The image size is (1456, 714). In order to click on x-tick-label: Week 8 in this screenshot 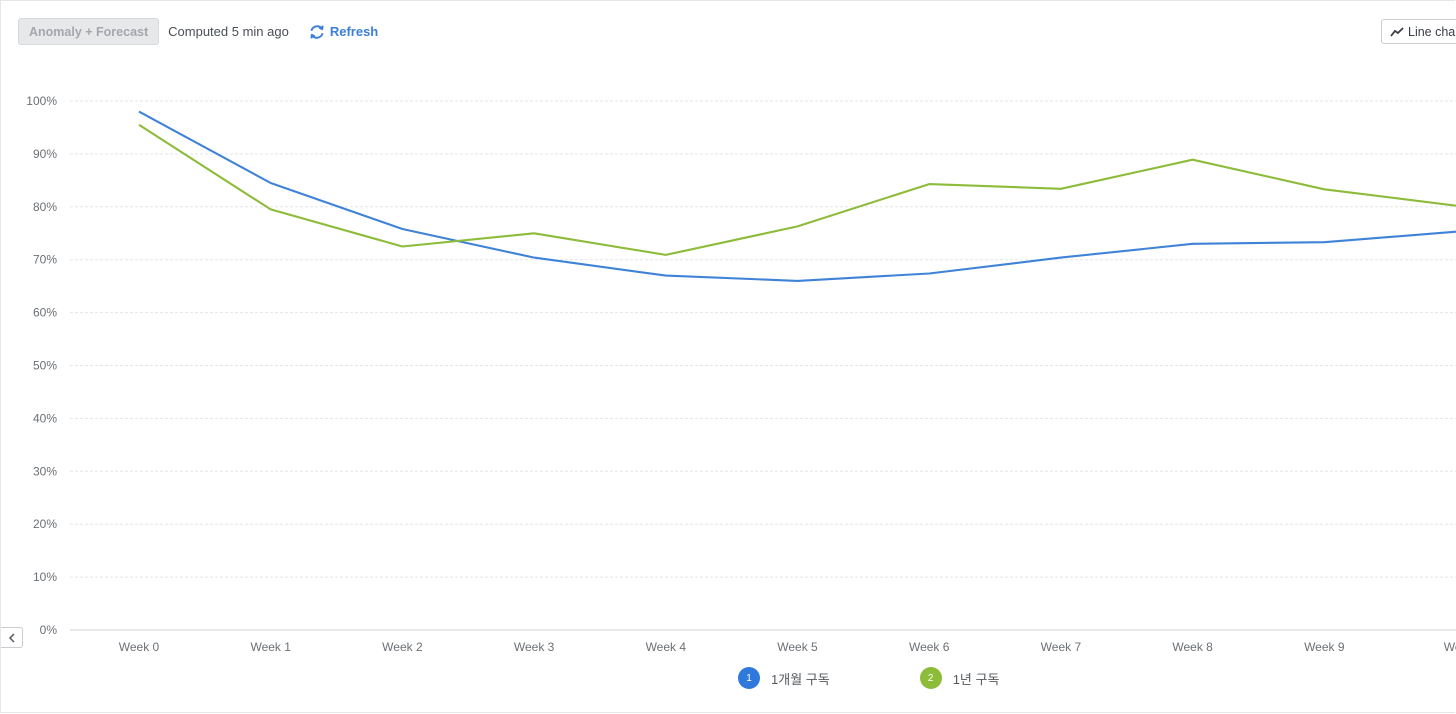, I will do `click(1192, 647)`.